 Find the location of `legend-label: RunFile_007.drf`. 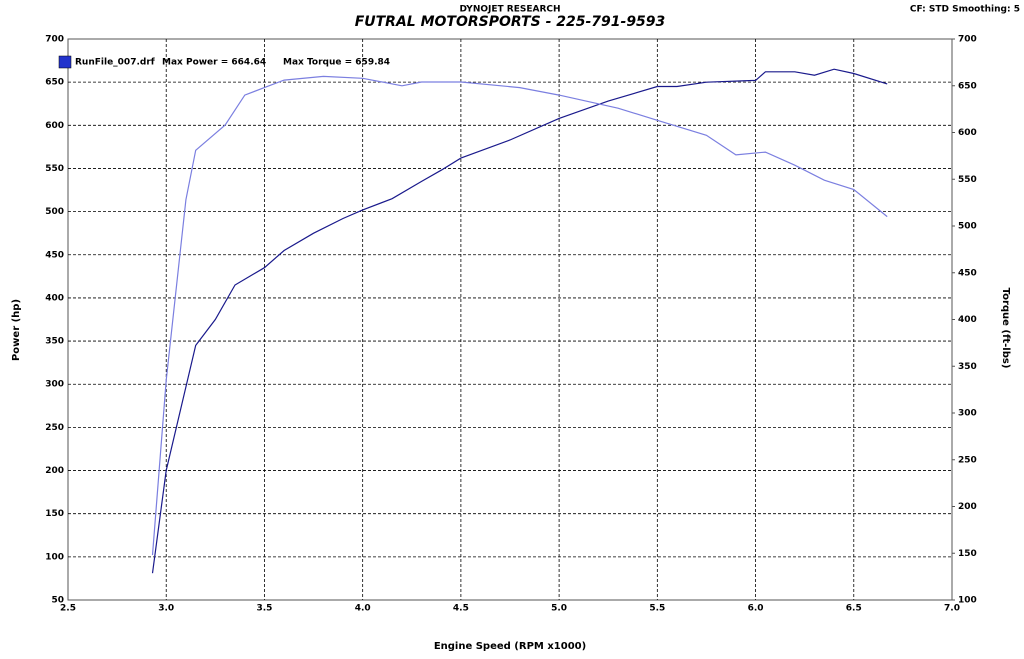

legend-label: RunFile_007.drf is located at coordinates (115, 63).